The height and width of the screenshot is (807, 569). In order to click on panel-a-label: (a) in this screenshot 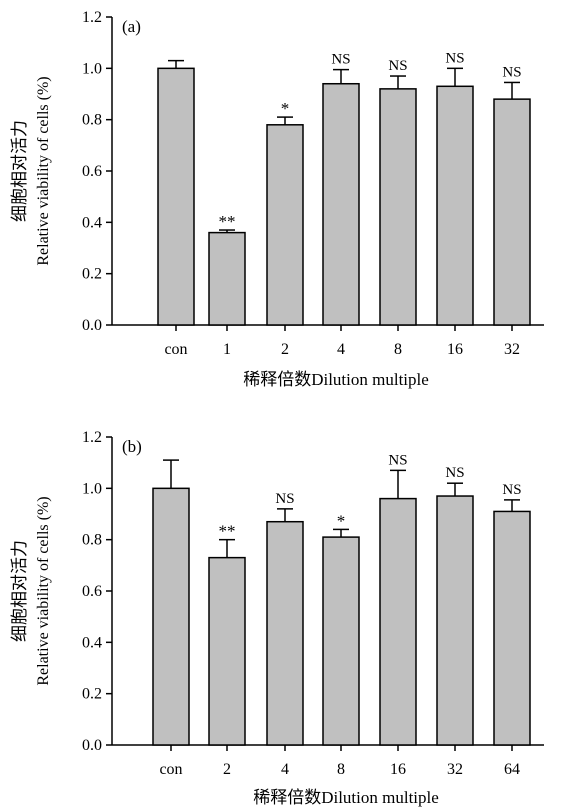, I will do `click(131, 26)`.